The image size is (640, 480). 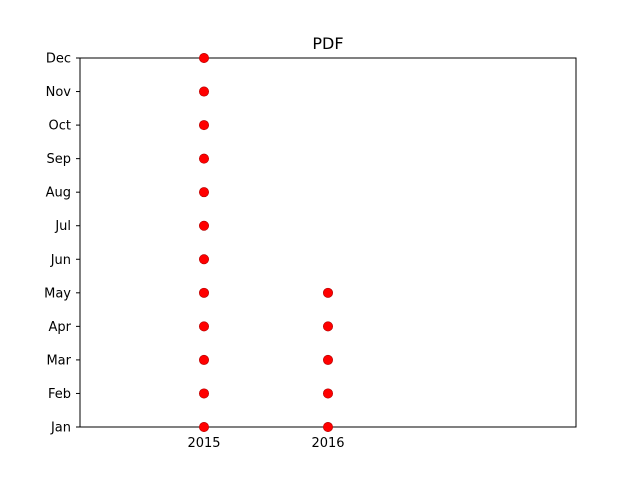 I want to click on y-tick-label: Oct, so click(x=60, y=126).